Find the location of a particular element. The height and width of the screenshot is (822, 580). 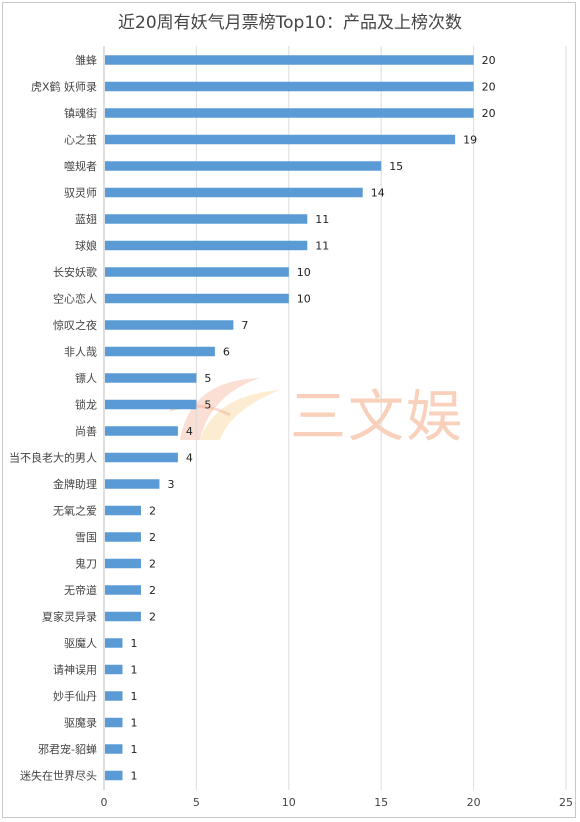

category-label: 雪国 is located at coordinates (86, 537).